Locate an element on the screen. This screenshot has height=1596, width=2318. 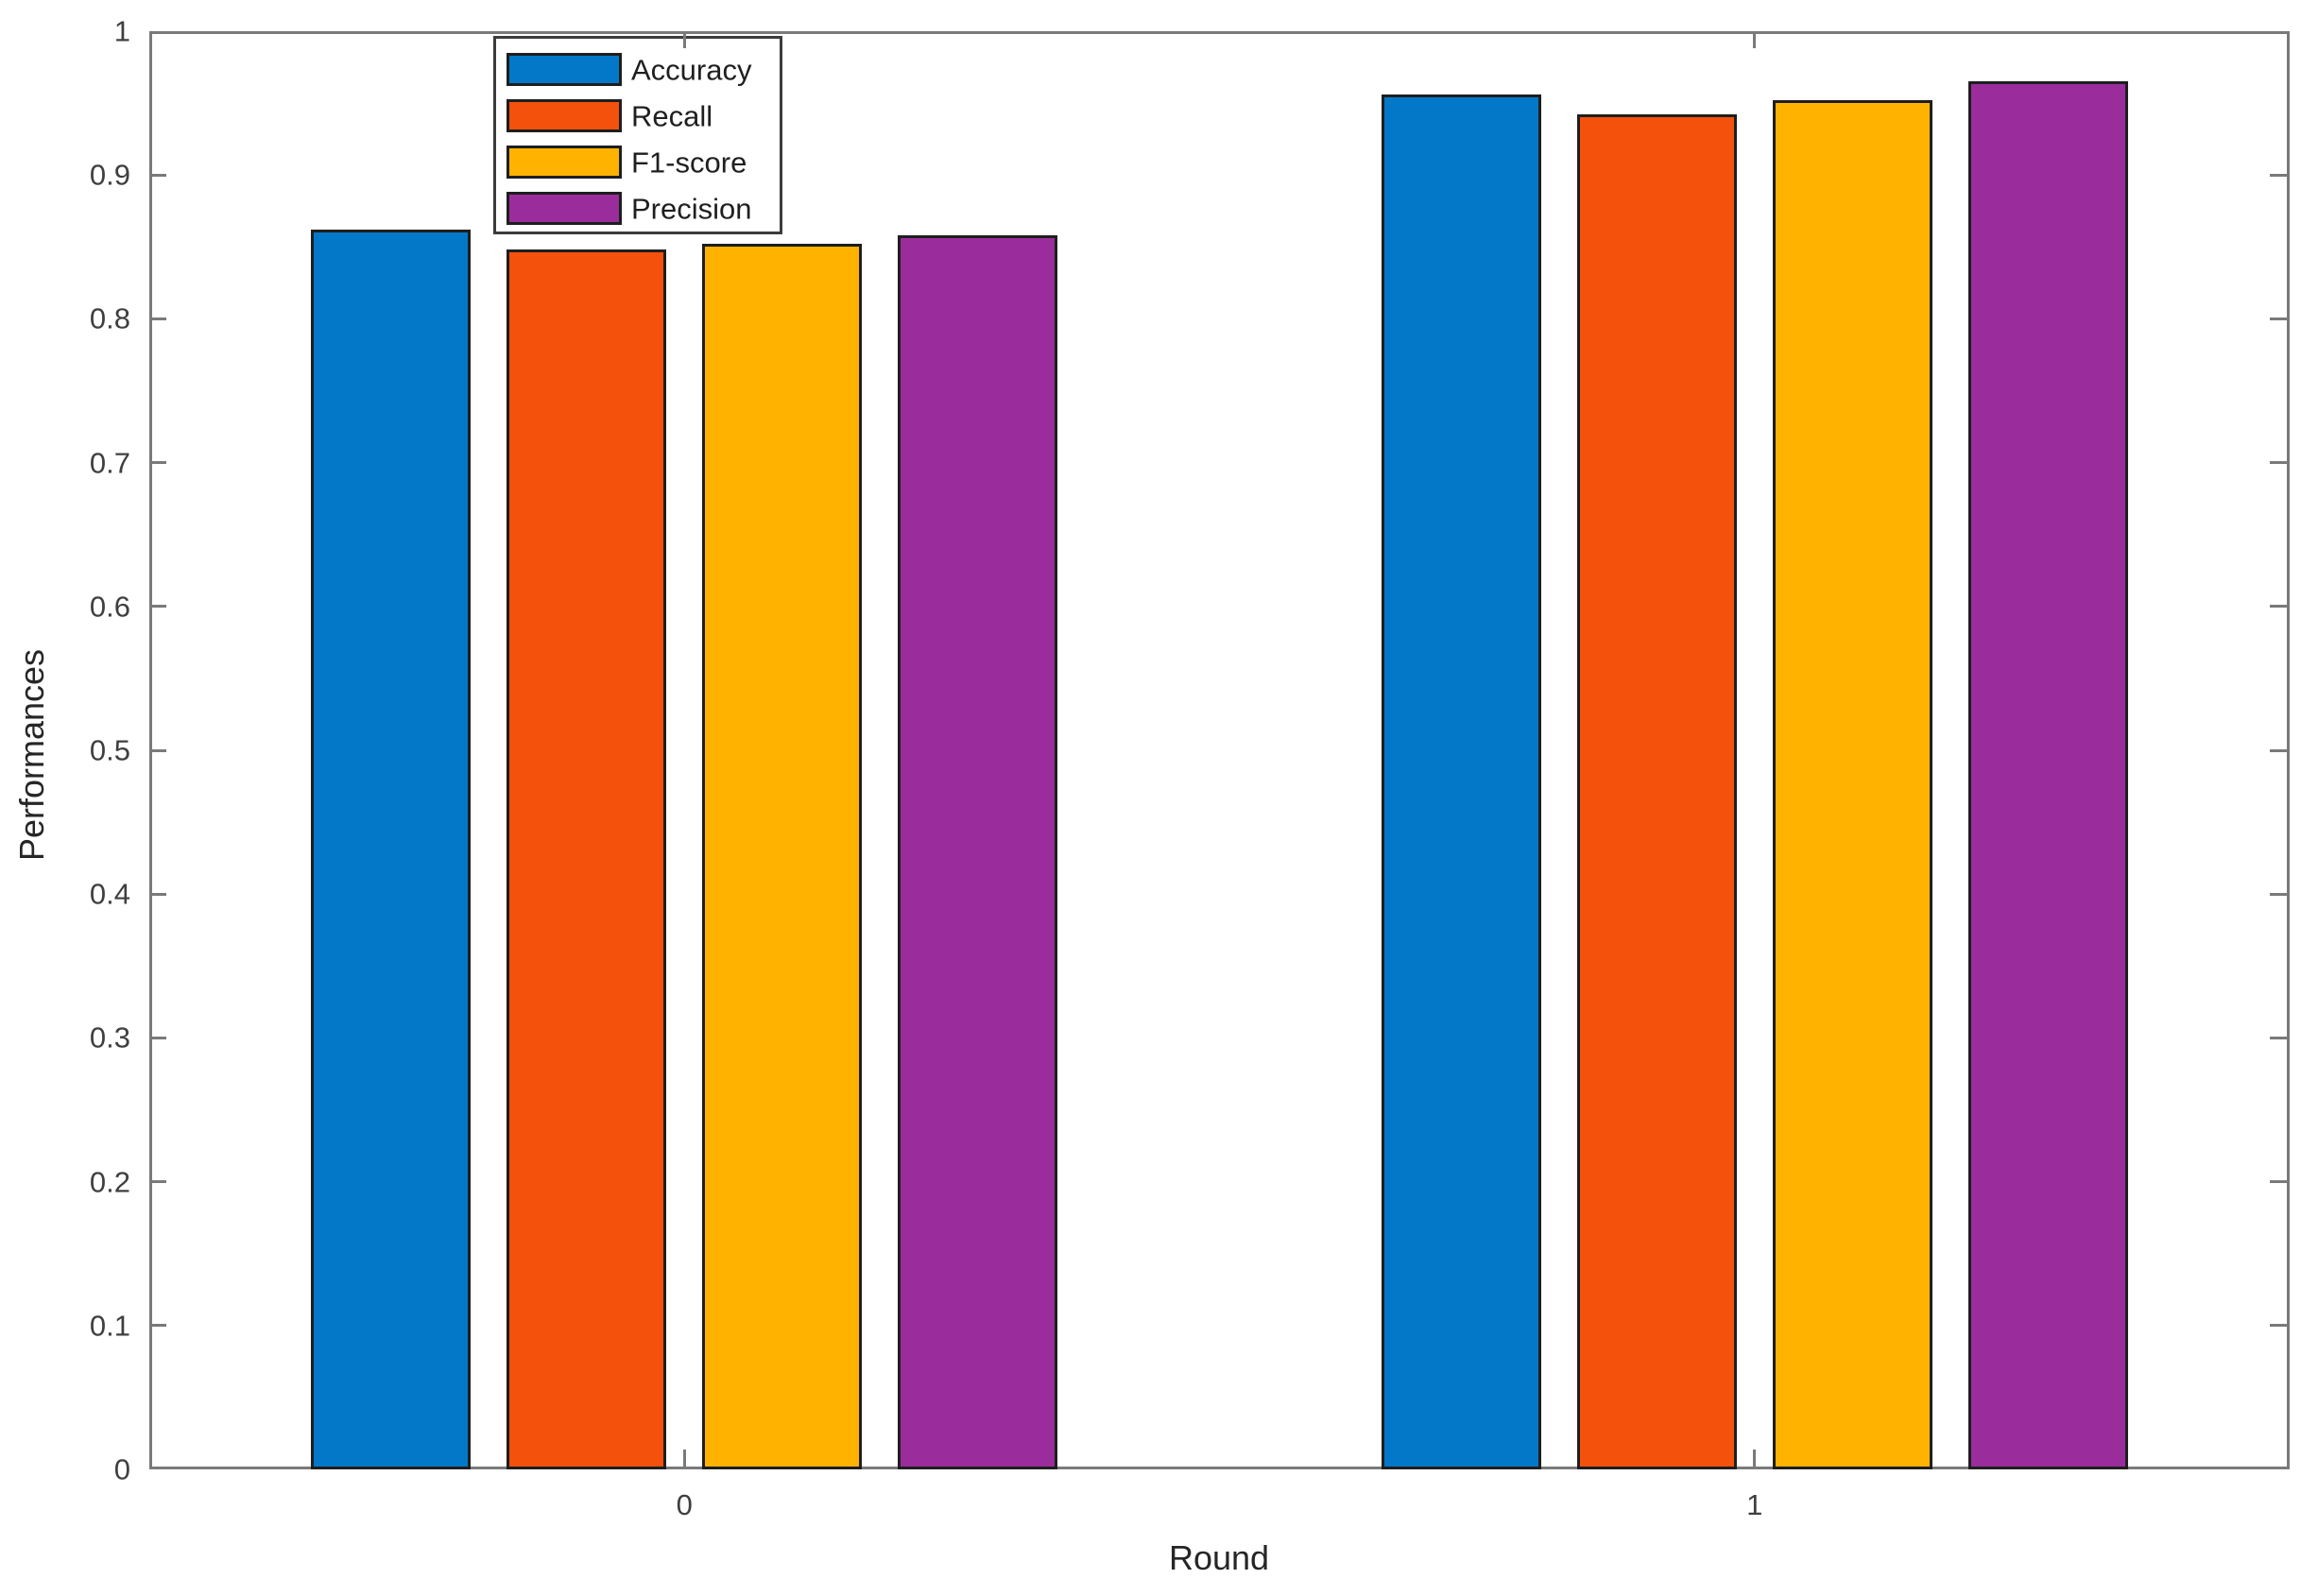
legend-swatch-precision is located at coordinates (564, 208).